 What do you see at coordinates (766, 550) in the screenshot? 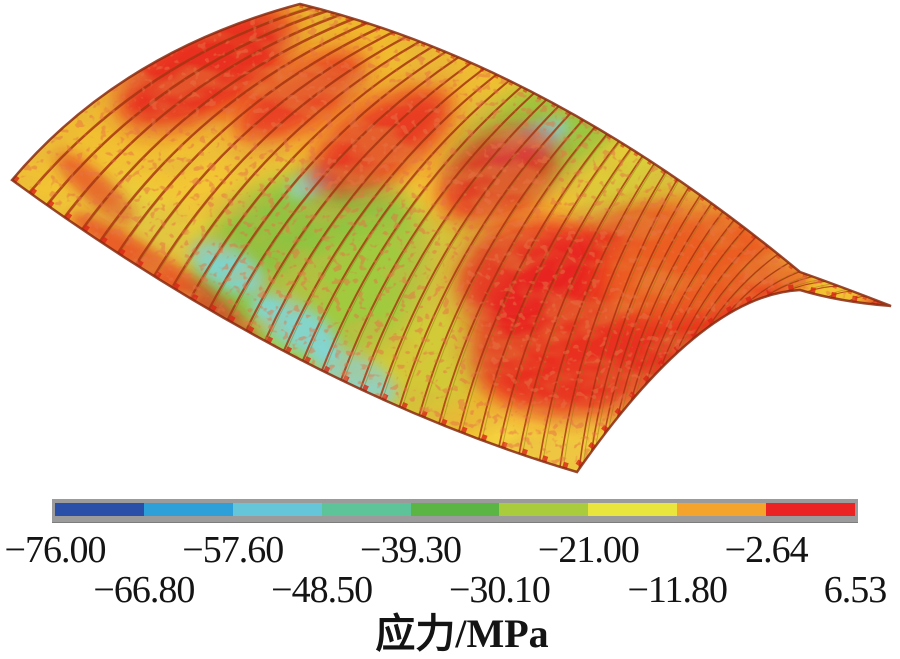
I see `colorbar-tick-label: −2.64` at bounding box center [766, 550].